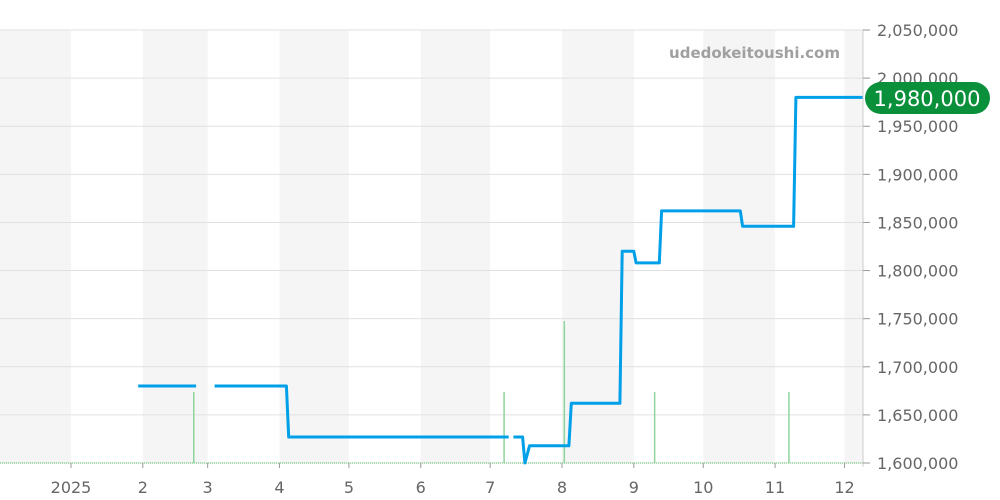  Describe the element at coordinates (490, 487) in the screenshot. I see `x-tick-label: 7` at that location.